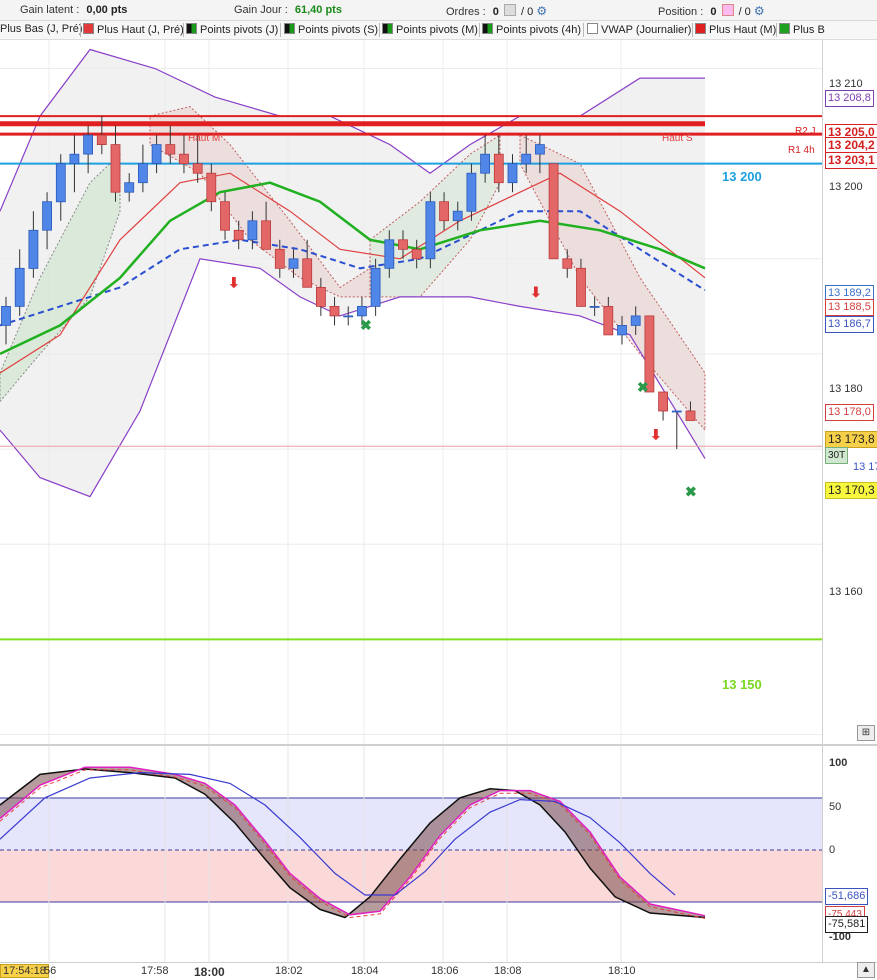  I want to click on legend-label: Points pivots (J), so click(239, 30).